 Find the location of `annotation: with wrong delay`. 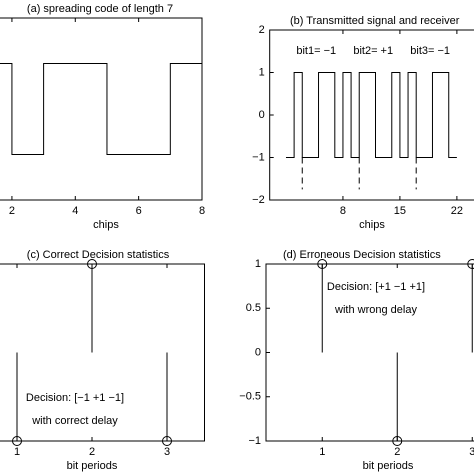

annotation: with wrong delay is located at coordinates (375, 310).